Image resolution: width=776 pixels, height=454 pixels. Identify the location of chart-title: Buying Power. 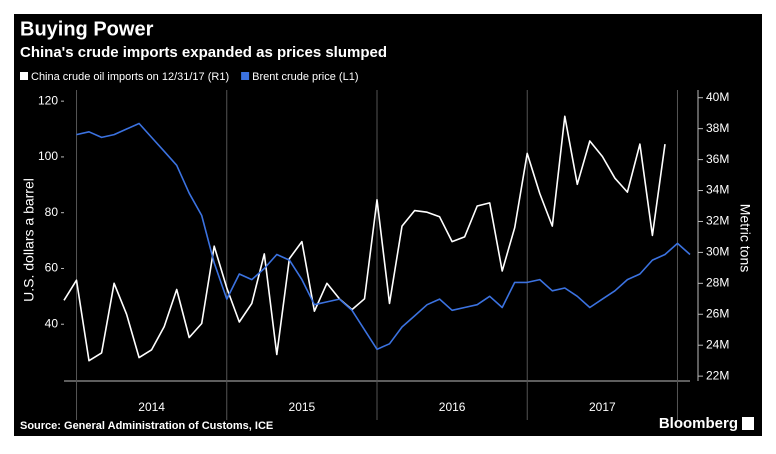
(87, 29).